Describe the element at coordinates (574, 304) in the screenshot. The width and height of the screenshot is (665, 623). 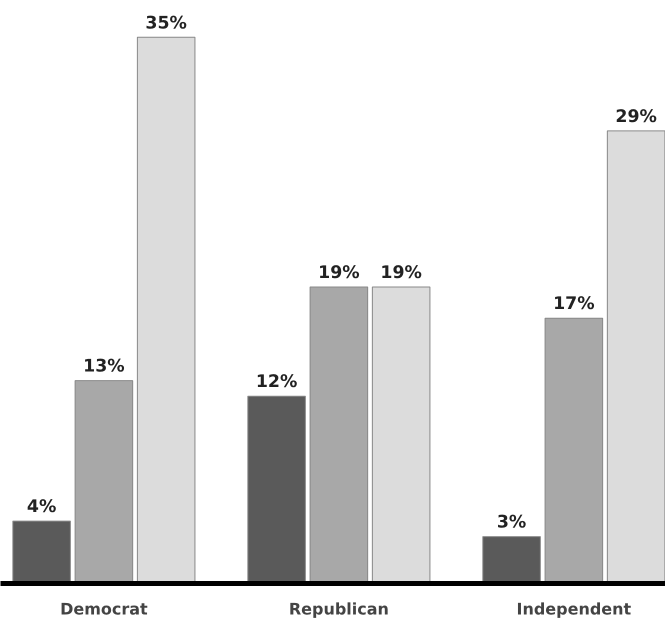
I see `data-label: 17%` at that location.